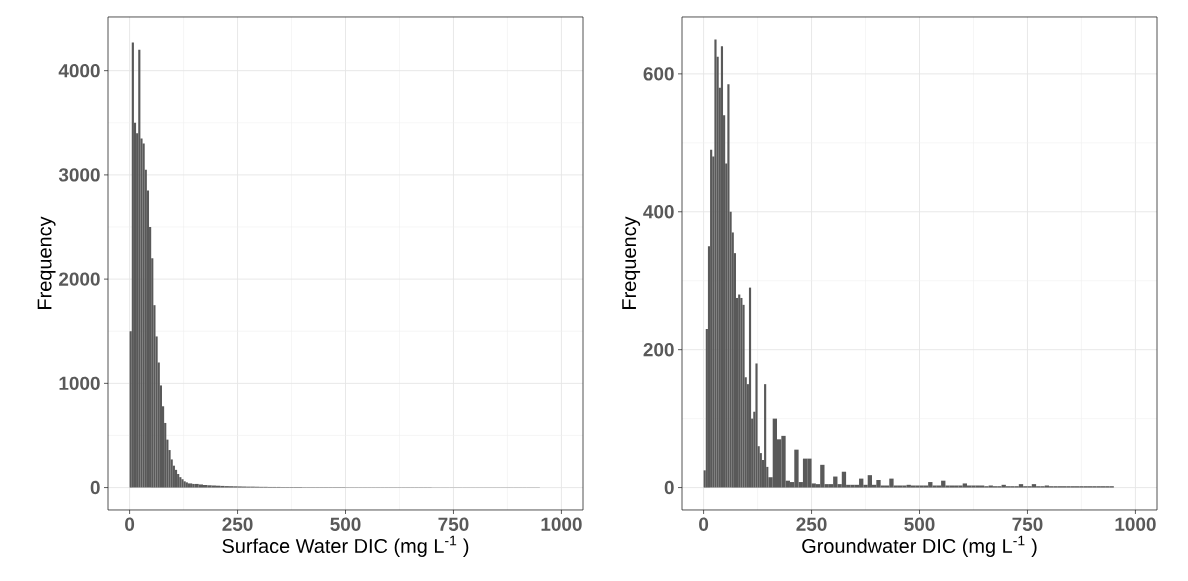 Image resolution: width=1188 pixels, height=581 pixels. Describe the element at coordinates (345, 546) in the screenshot. I see `x-axis-title: Surface Water DIC (mg L$^{-1}$ )` at that location.